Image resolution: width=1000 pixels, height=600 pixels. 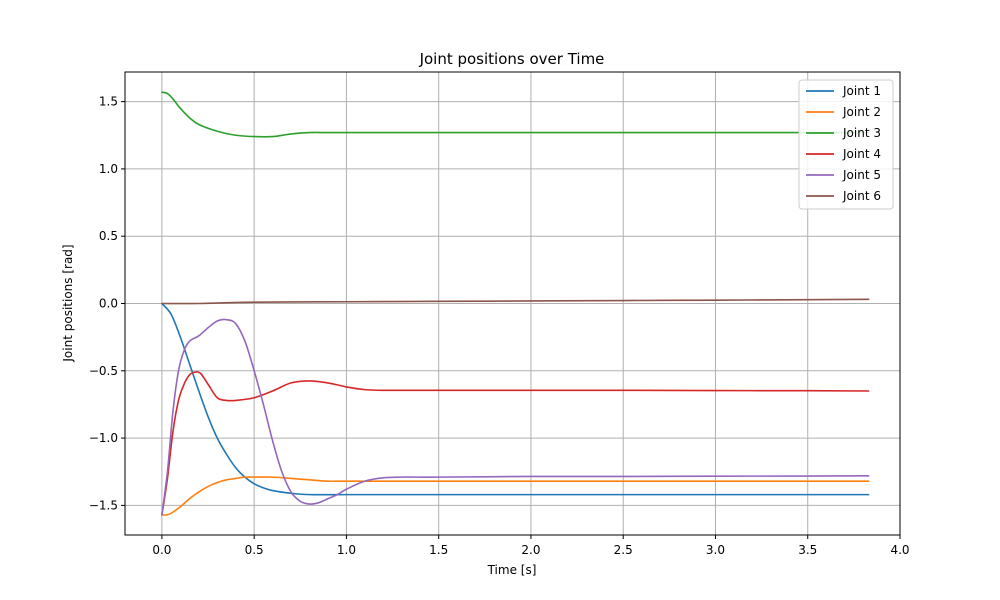 What do you see at coordinates (512, 59) in the screenshot?
I see `chart-title: Joint positions over Time` at bounding box center [512, 59].